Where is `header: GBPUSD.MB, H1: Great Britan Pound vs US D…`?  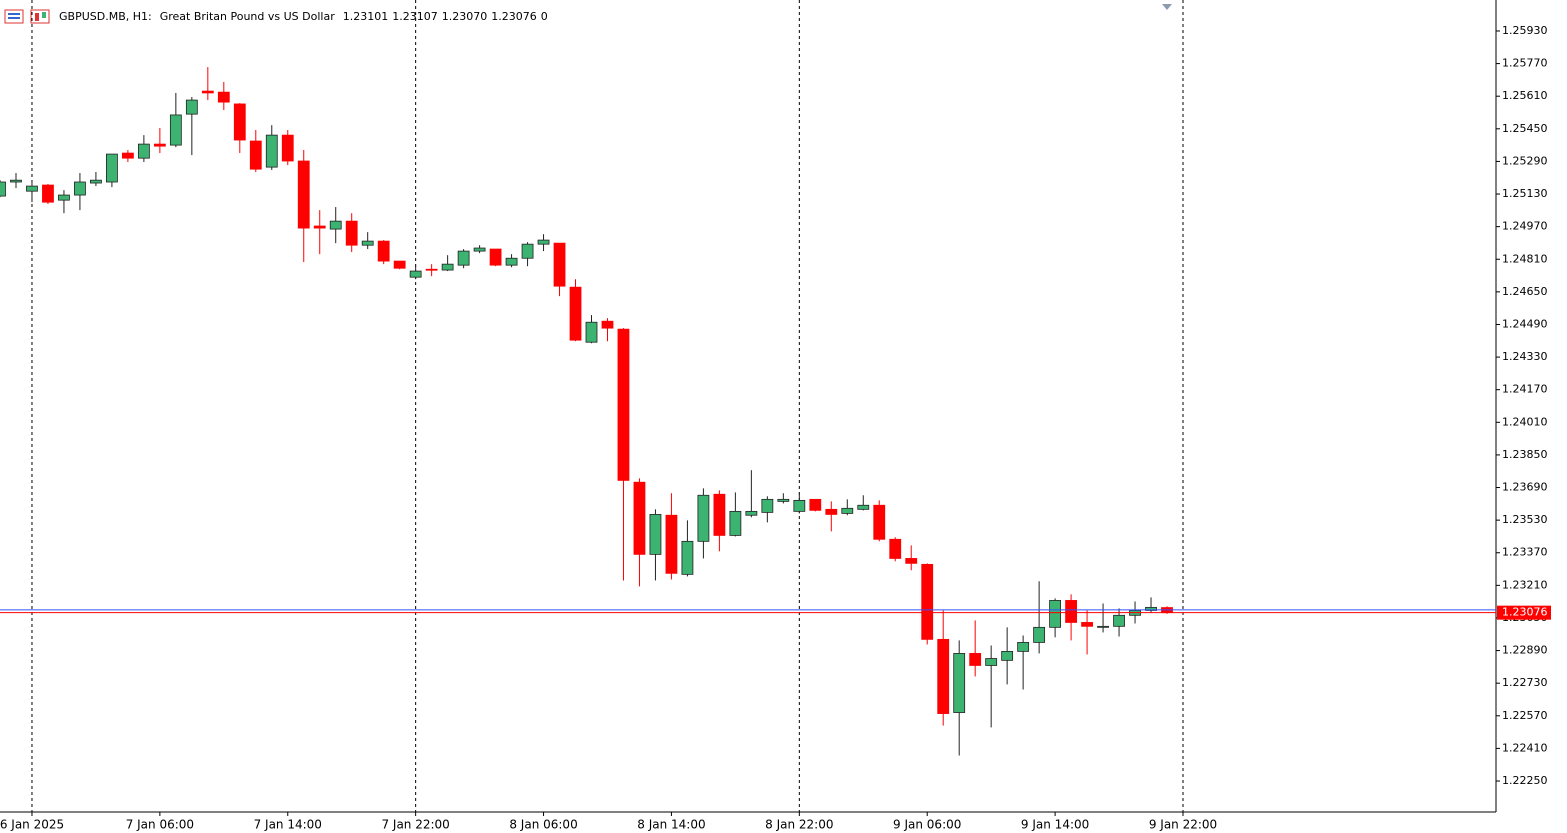 header: GBPUSD.MB, H1: Great Britan Pound vs US D… is located at coordinates (303, 16).